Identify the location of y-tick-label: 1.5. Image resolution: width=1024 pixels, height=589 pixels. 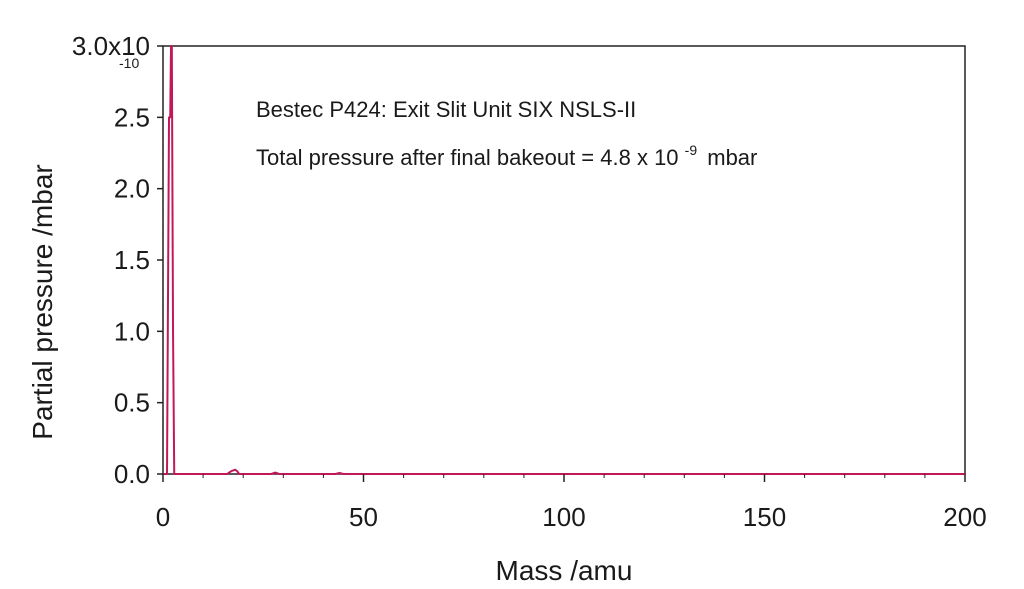
(132, 260).